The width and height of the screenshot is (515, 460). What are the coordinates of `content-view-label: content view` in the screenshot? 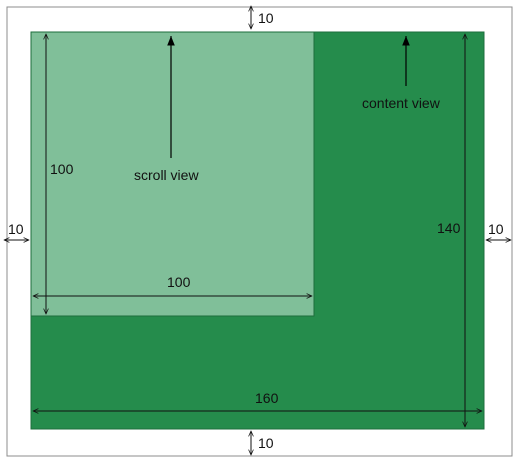 It's located at (401, 103).